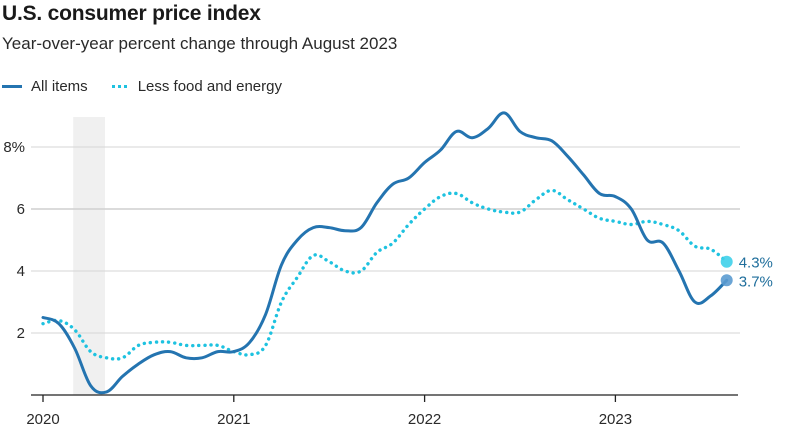  Describe the element at coordinates (12, 86) in the screenshot. I see `legend-swatch-solid-line-icon` at that location.